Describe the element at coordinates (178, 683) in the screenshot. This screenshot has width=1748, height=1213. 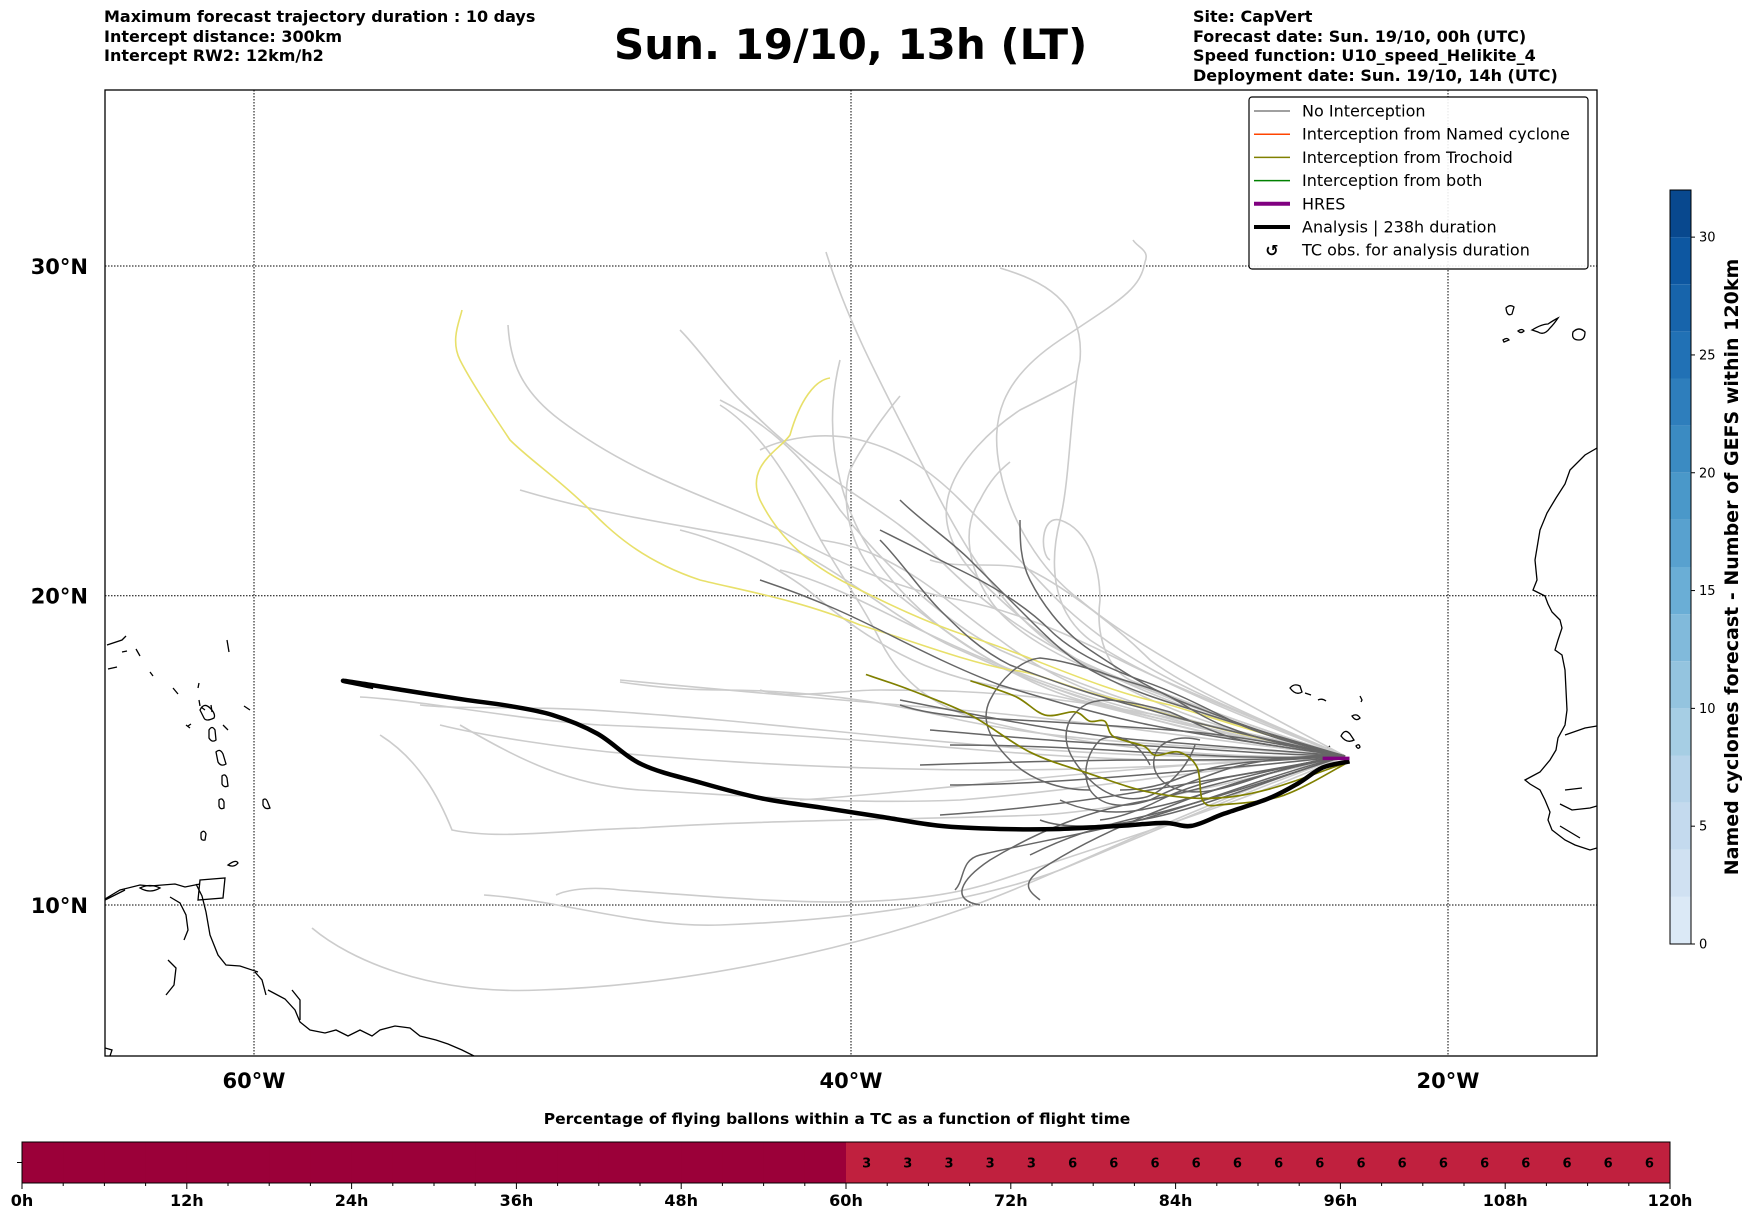
I see `caribbean-islands` at that location.